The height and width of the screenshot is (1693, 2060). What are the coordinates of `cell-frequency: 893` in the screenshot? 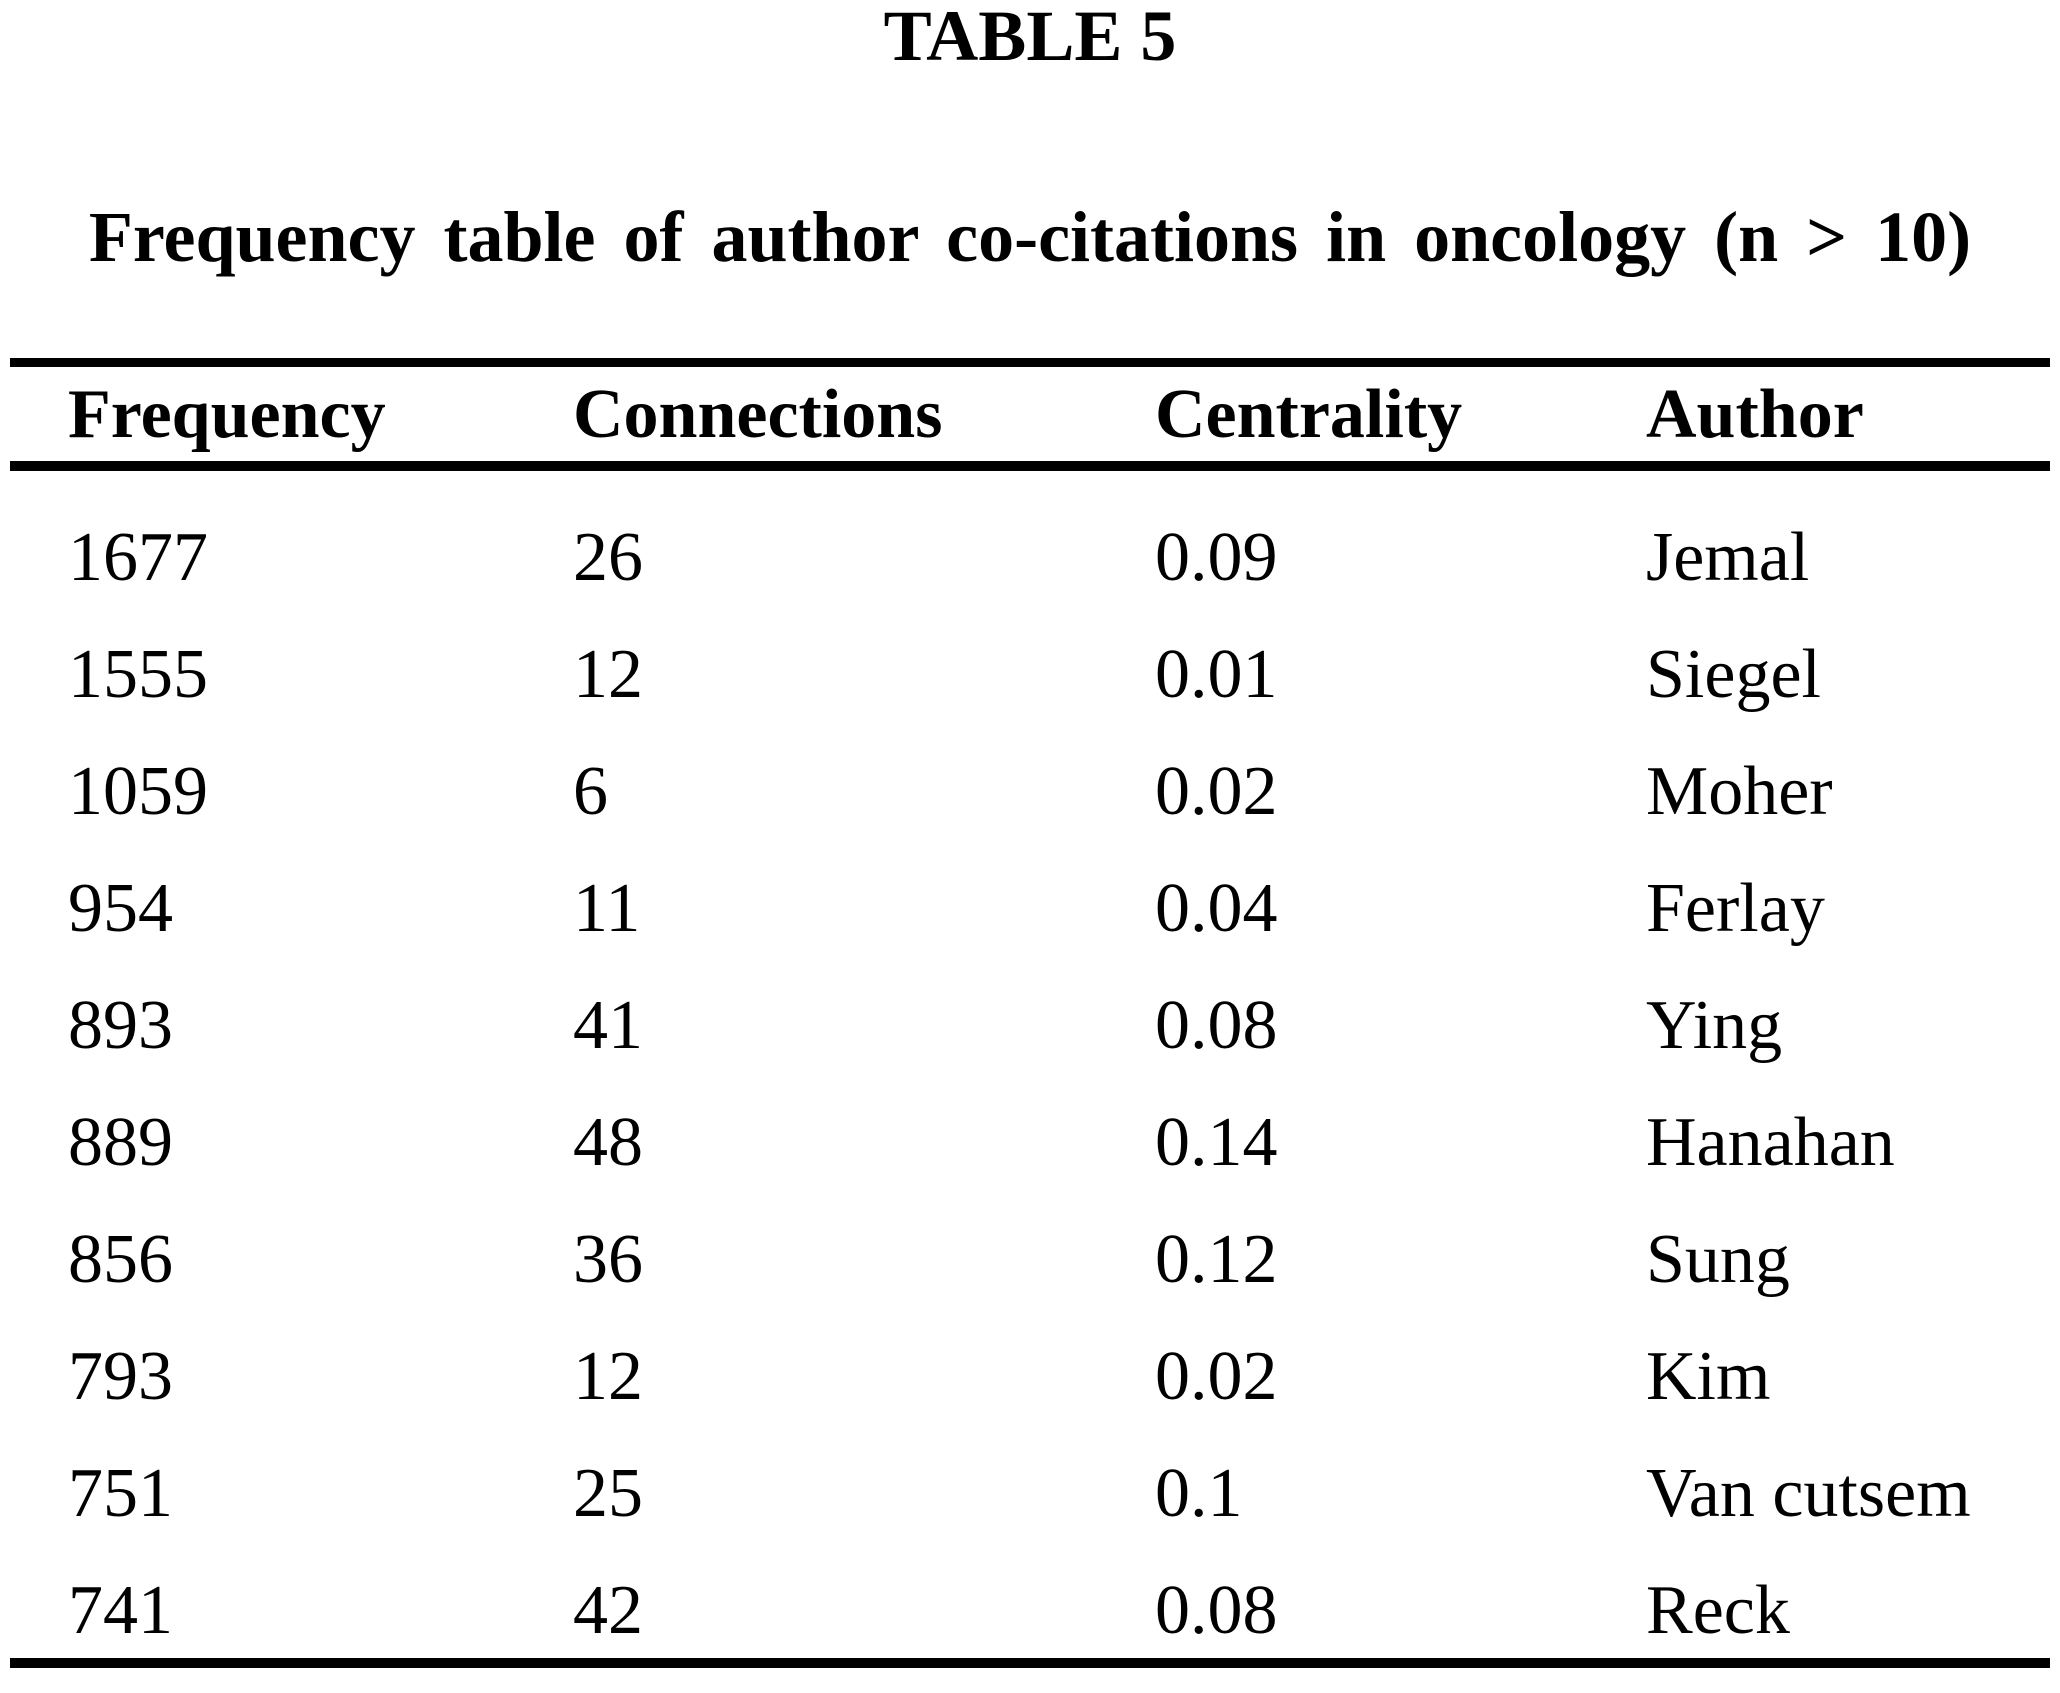 It's located at (120, 1025).